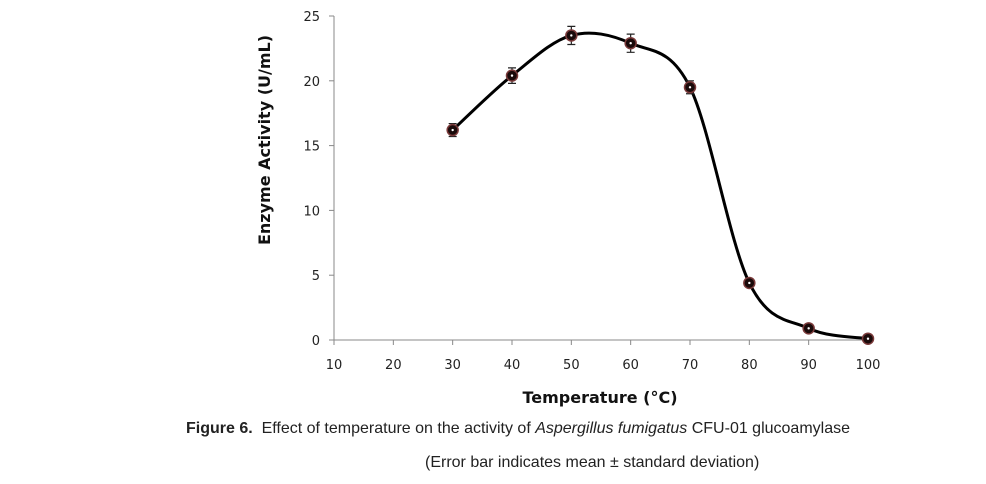 This screenshot has height=484, width=986. What do you see at coordinates (690, 365) in the screenshot?
I see `x-tick-label: 70` at bounding box center [690, 365].